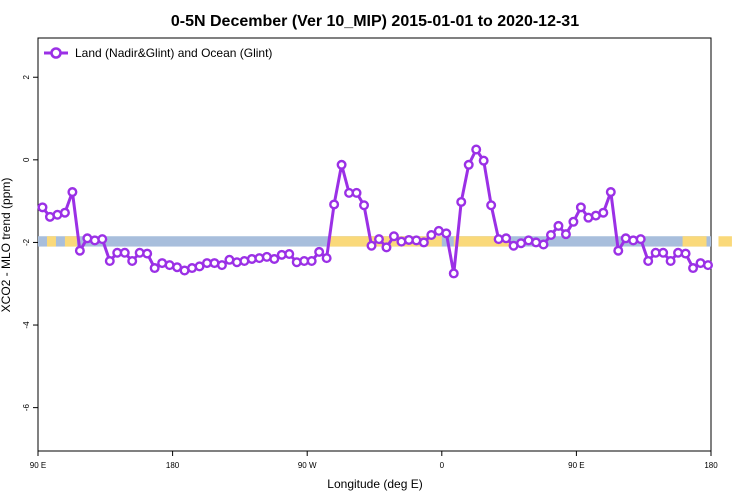  What do you see at coordinates (374, 484) in the screenshot?
I see `x-axis-label: Longitude (deg E)` at bounding box center [374, 484].